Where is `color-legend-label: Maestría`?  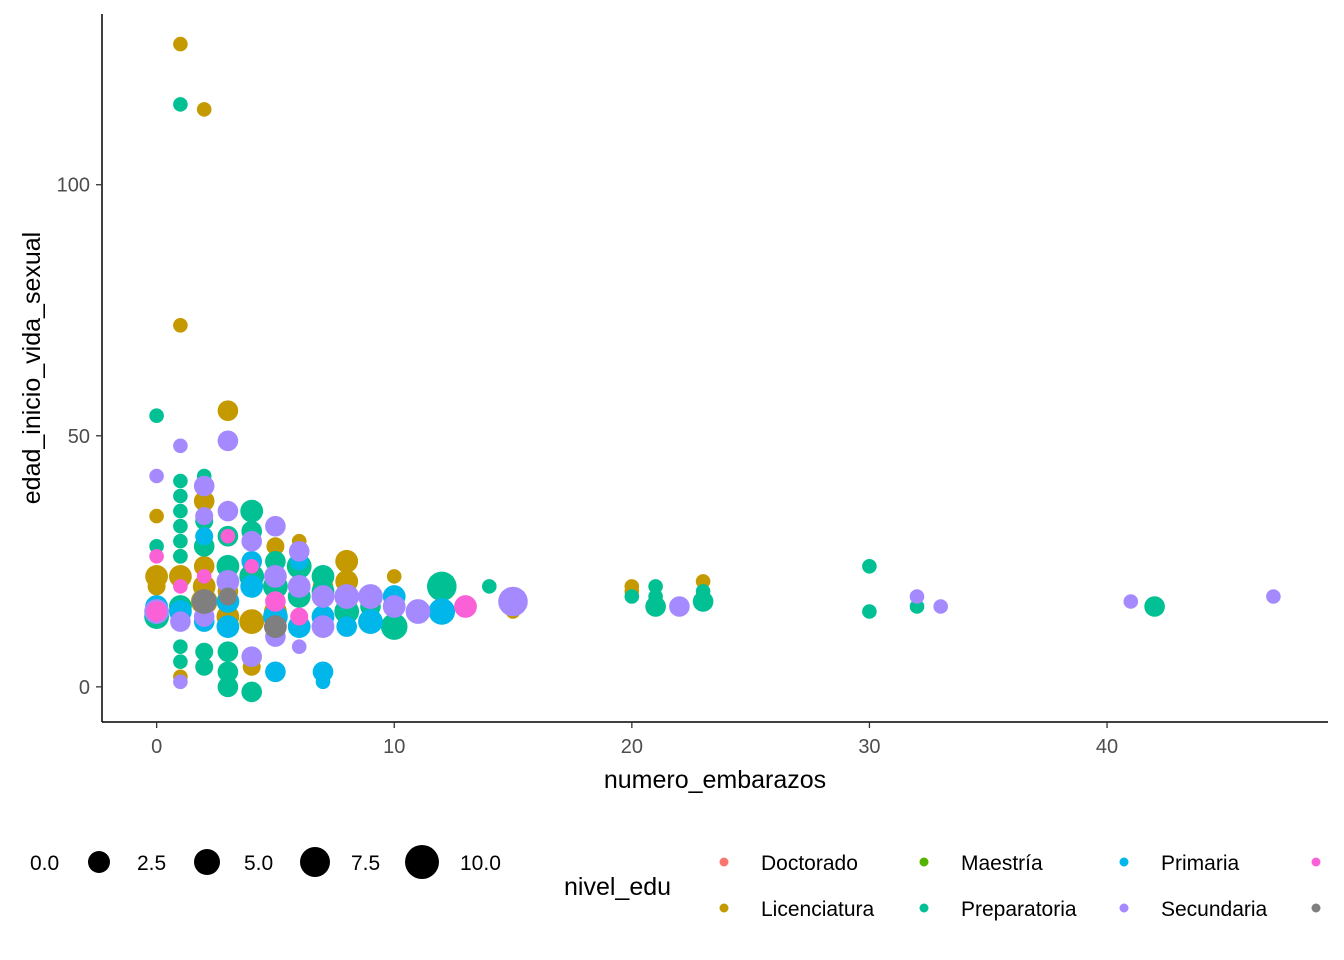
color-legend-label: Maestría is located at coordinates (1002, 863).